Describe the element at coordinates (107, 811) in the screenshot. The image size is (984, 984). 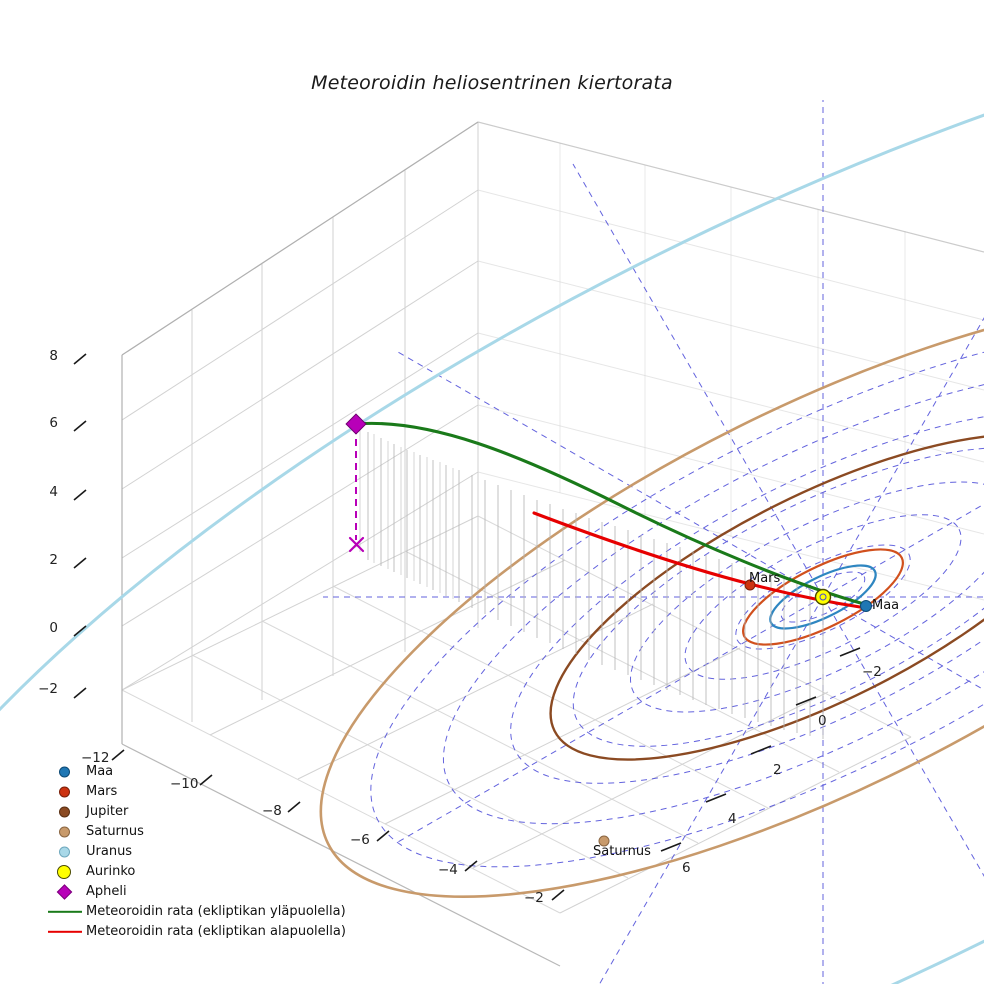
I see `legend-label-jupiter: Jupiter` at that location.